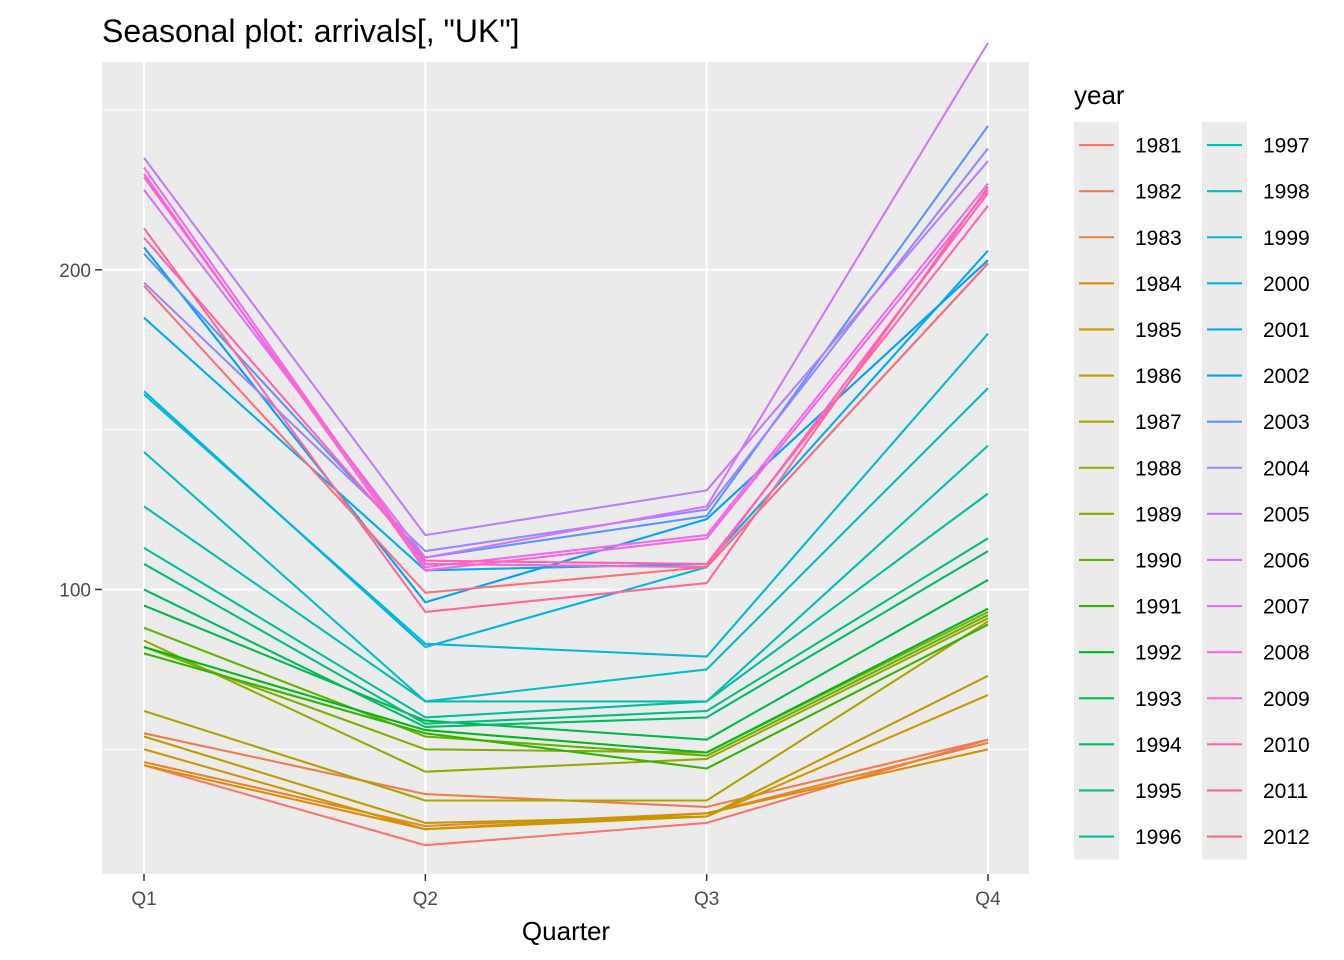  What do you see at coordinates (1258, 330) in the screenshot?
I see `legend-item: 2001` at bounding box center [1258, 330].